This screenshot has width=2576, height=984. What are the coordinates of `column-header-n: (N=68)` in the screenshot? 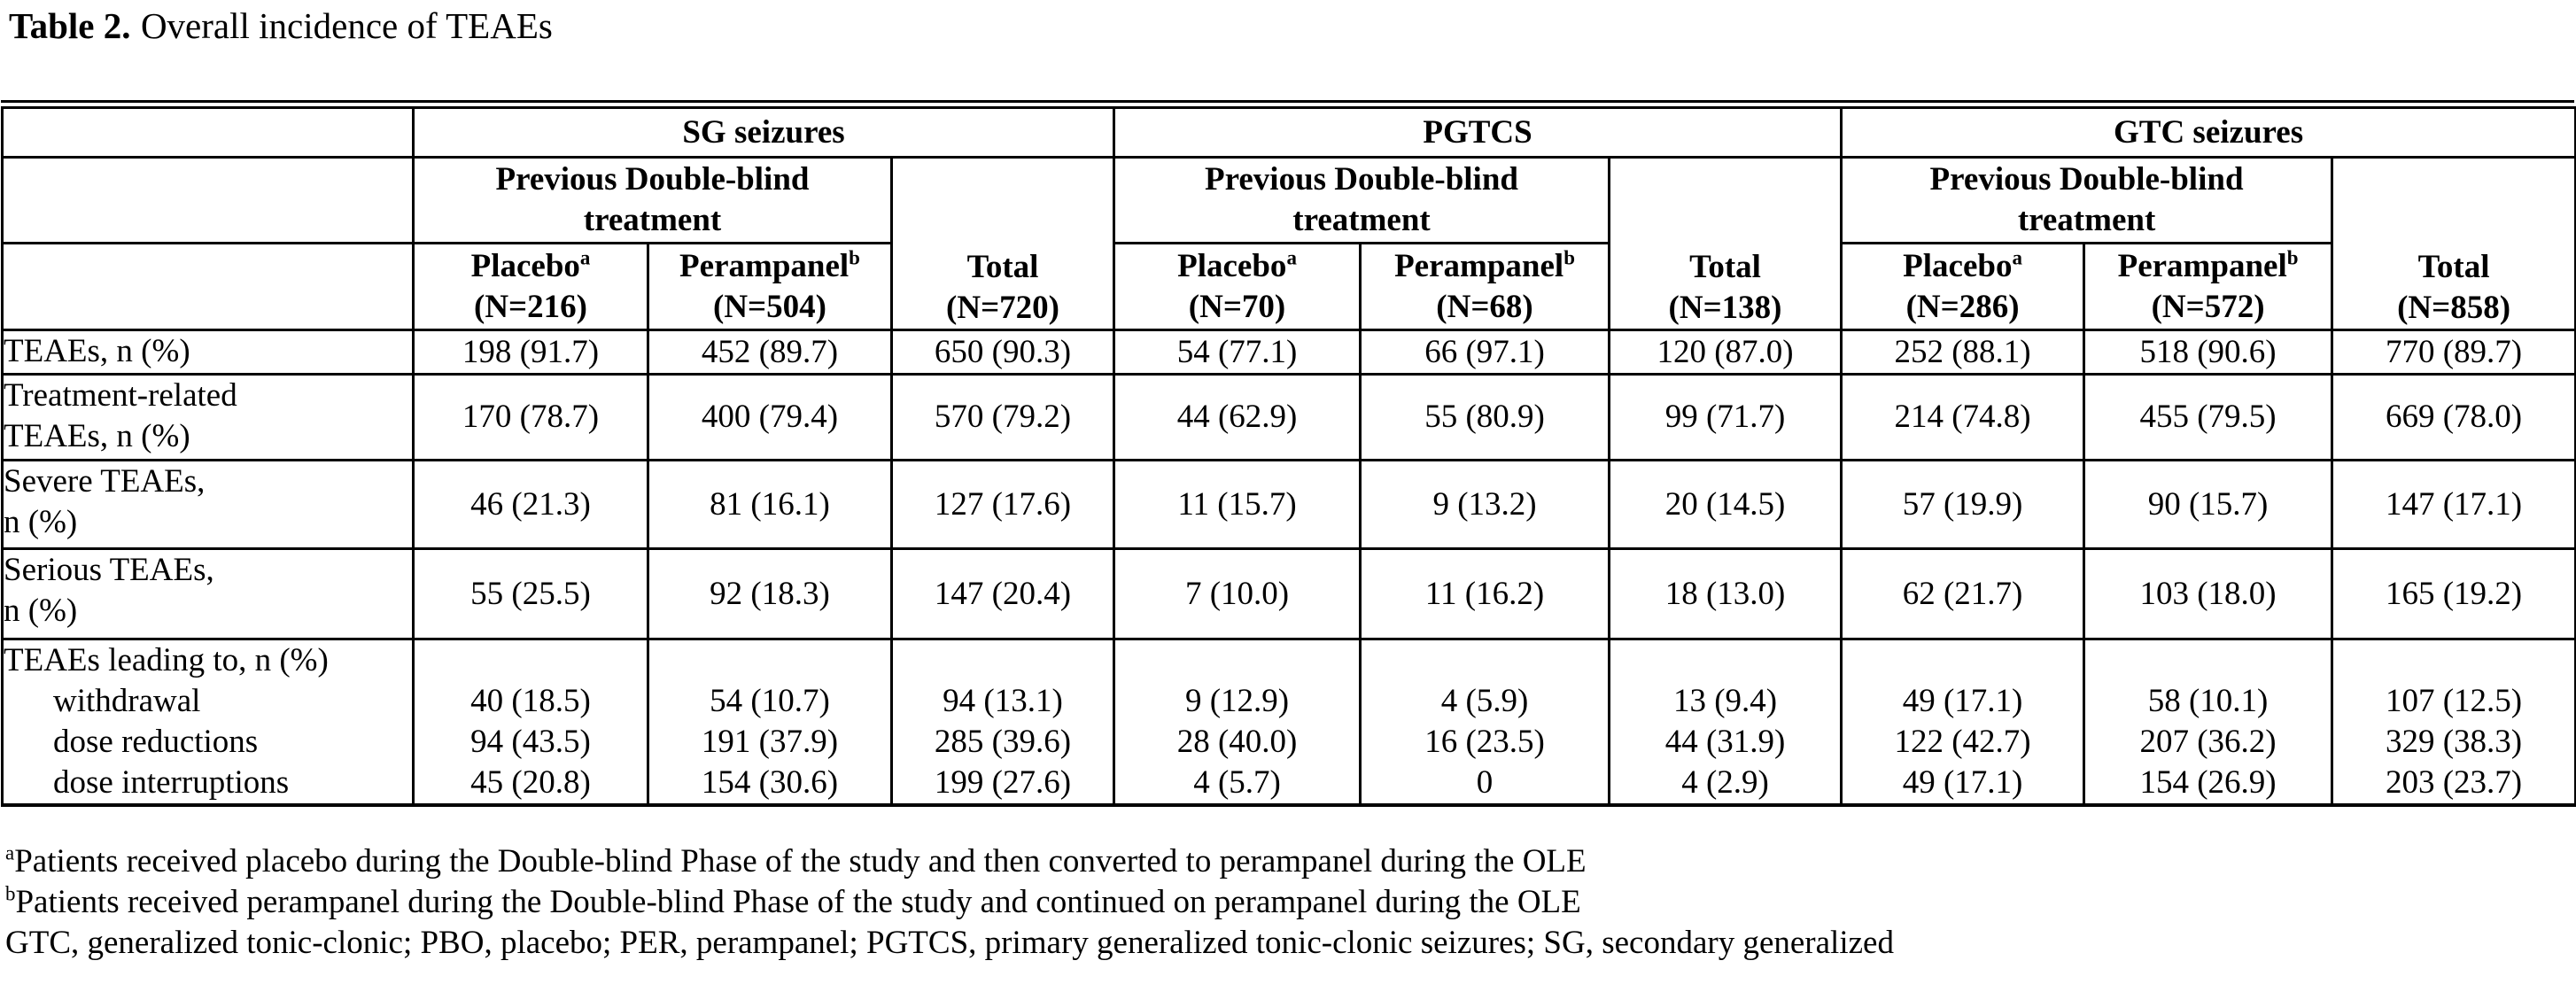 It's located at (1484, 306).